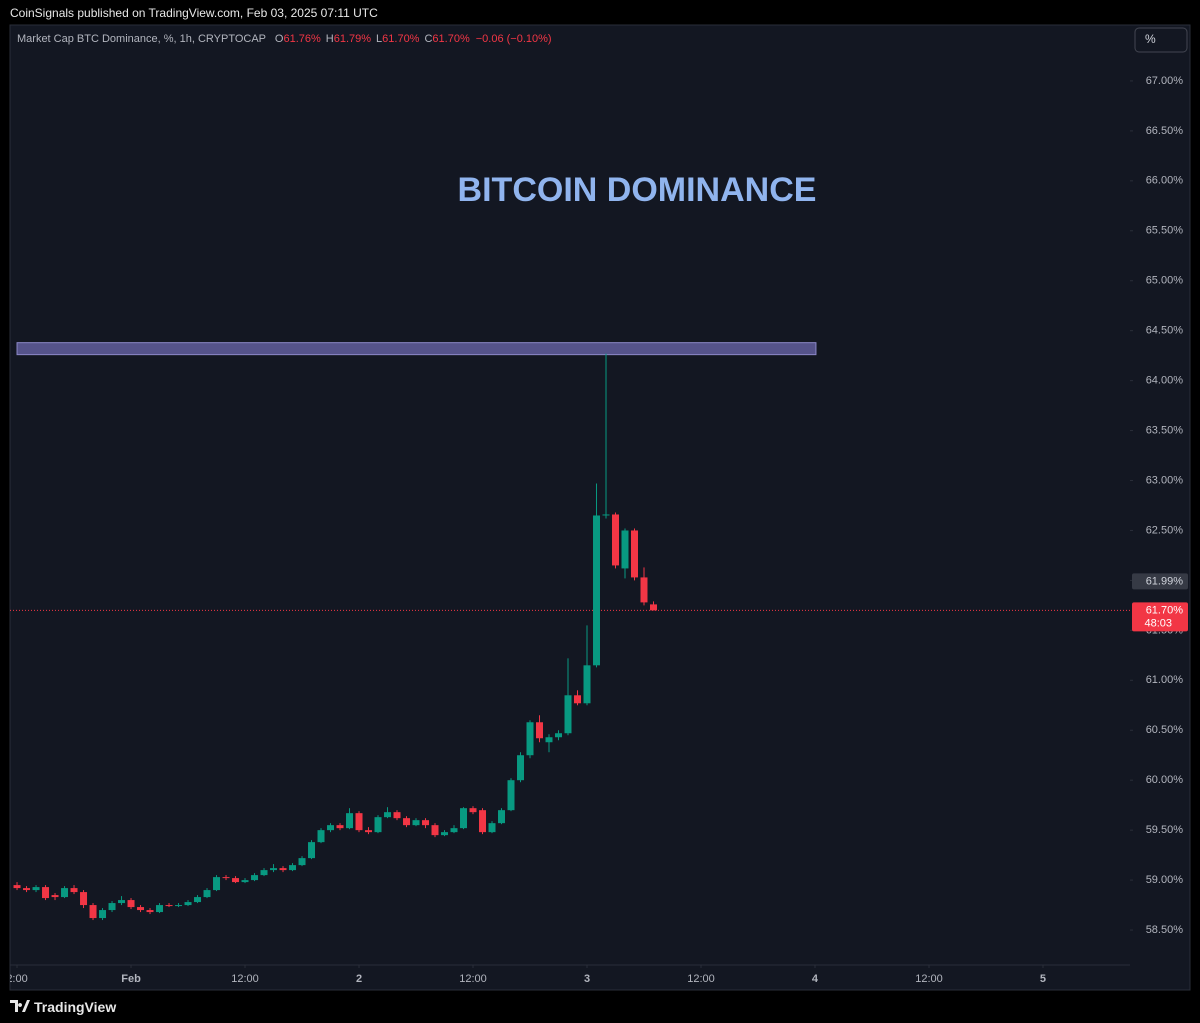 This screenshot has width=1200, height=1023. I want to click on legend-key: C, so click(428, 39).